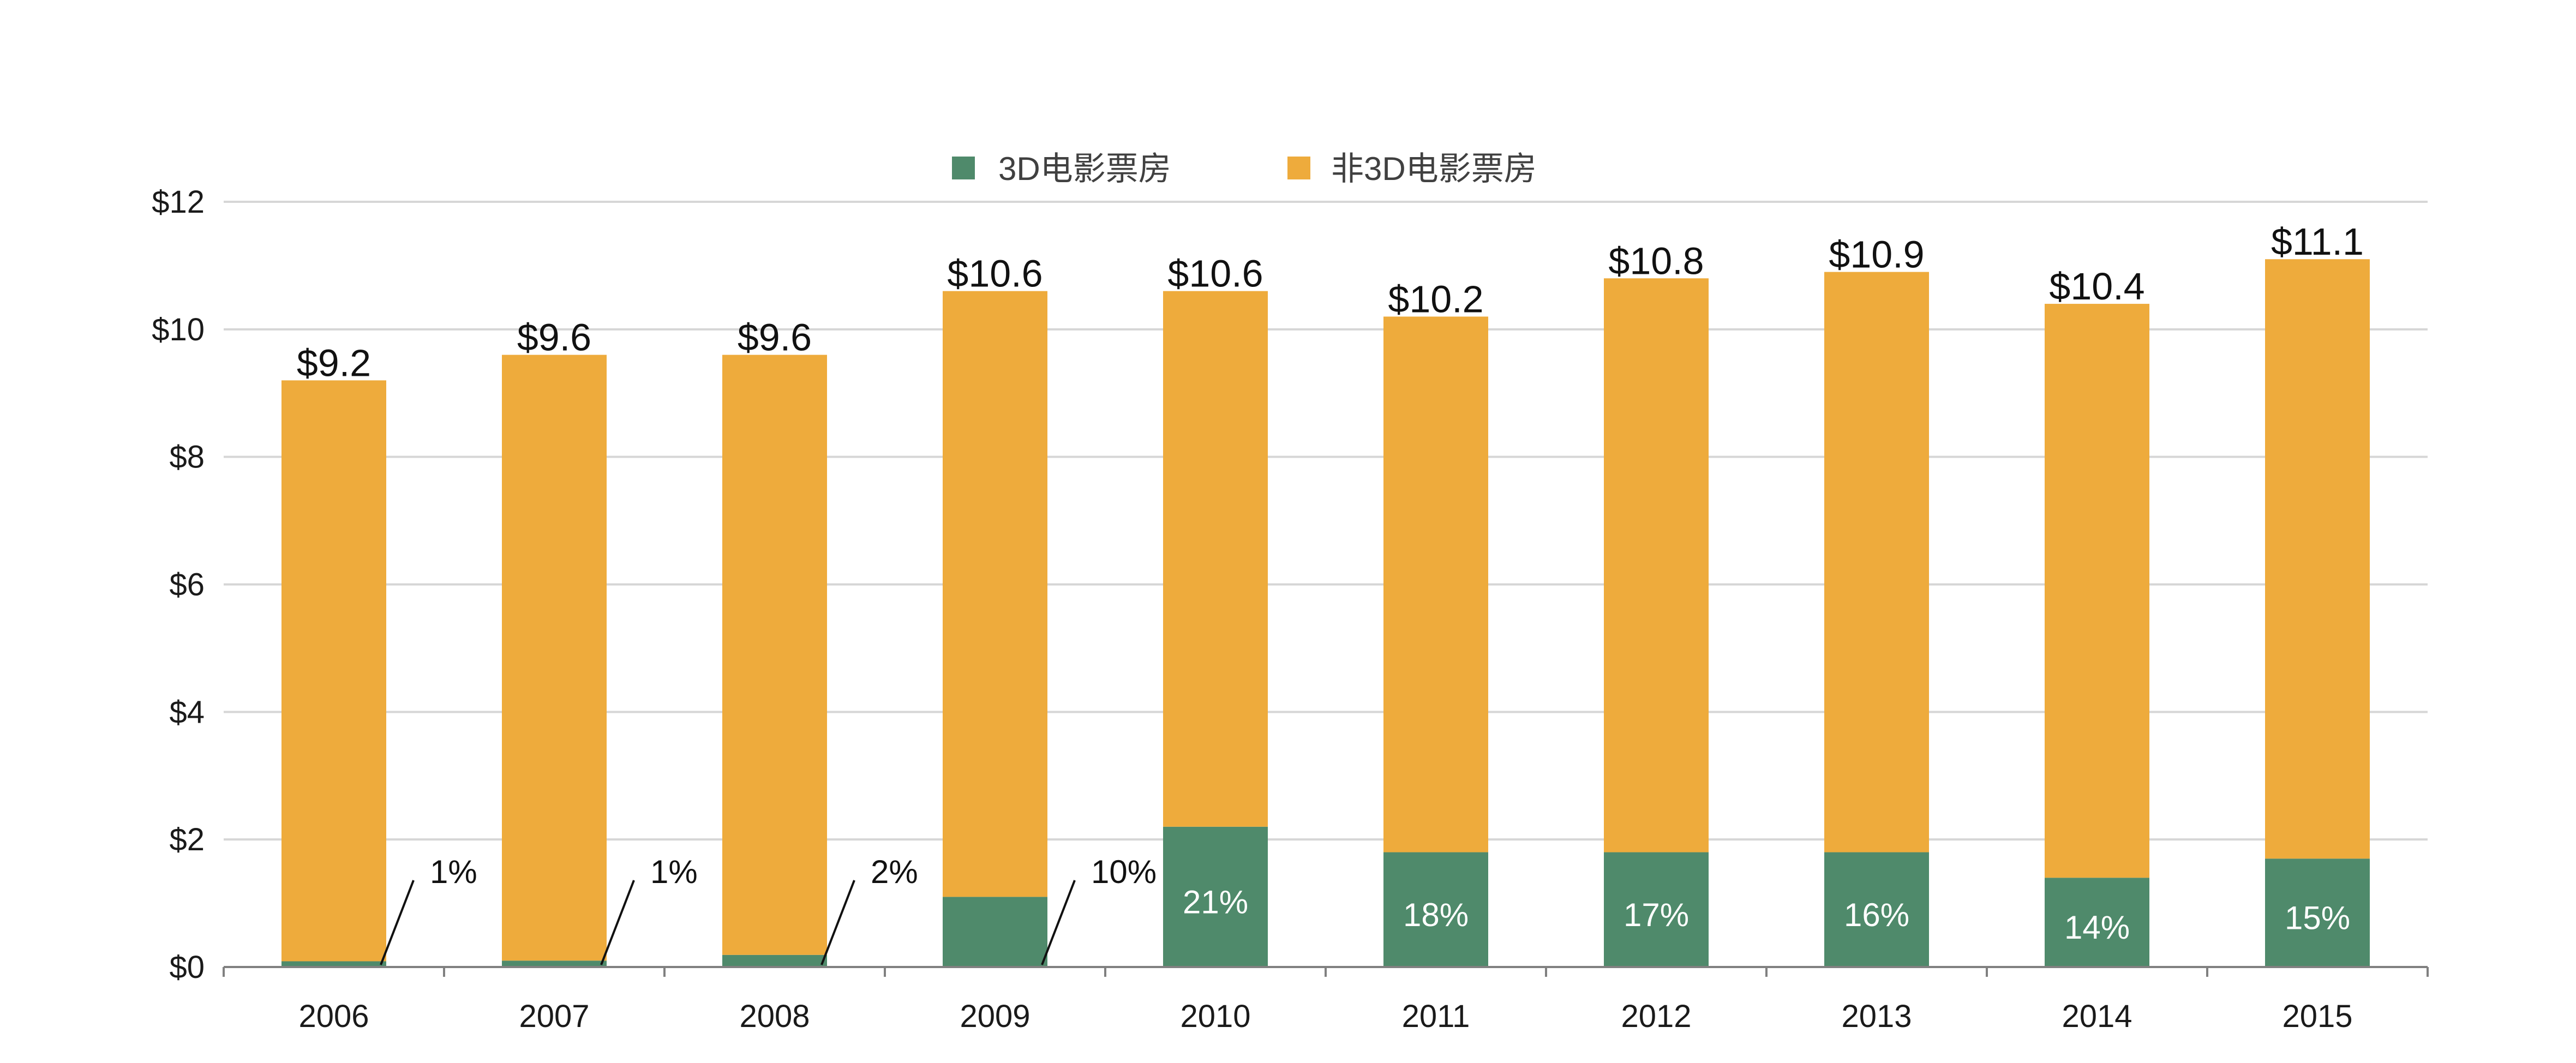 The width and height of the screenshot is (2576, 1063). I want to click on total-label: $10.9, so click(1877, 254).